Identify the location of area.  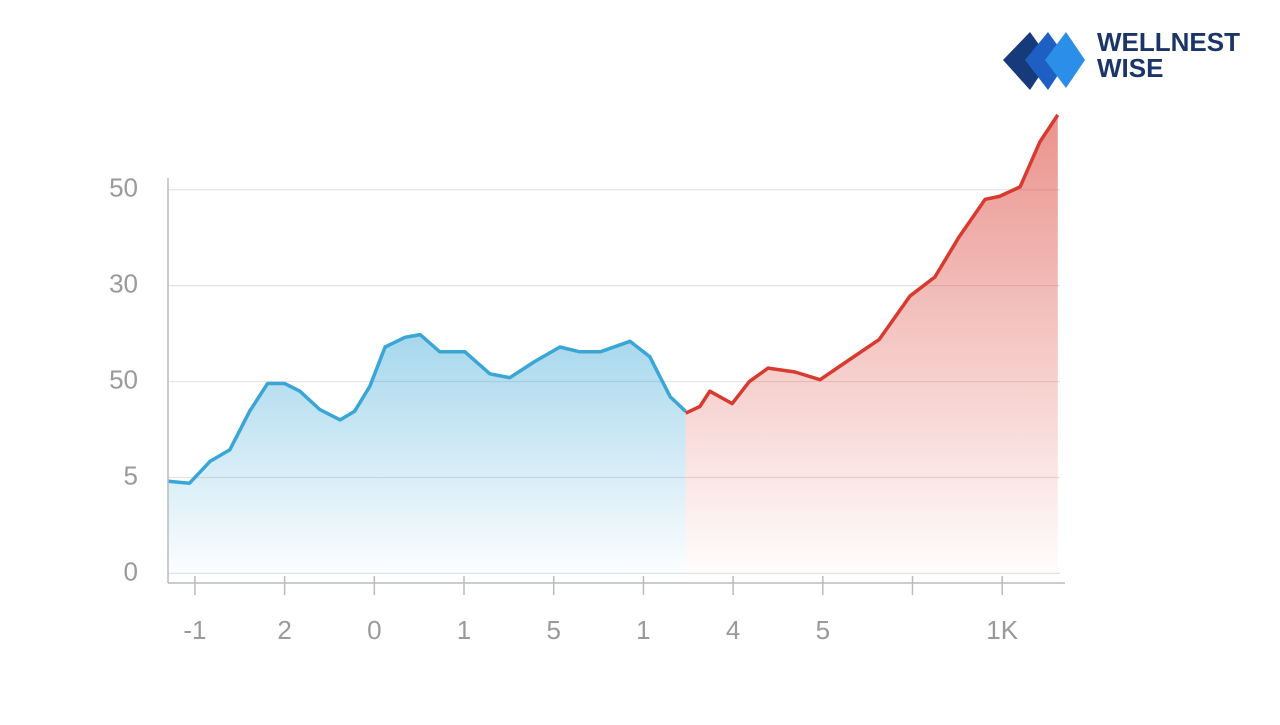
(427, 458).